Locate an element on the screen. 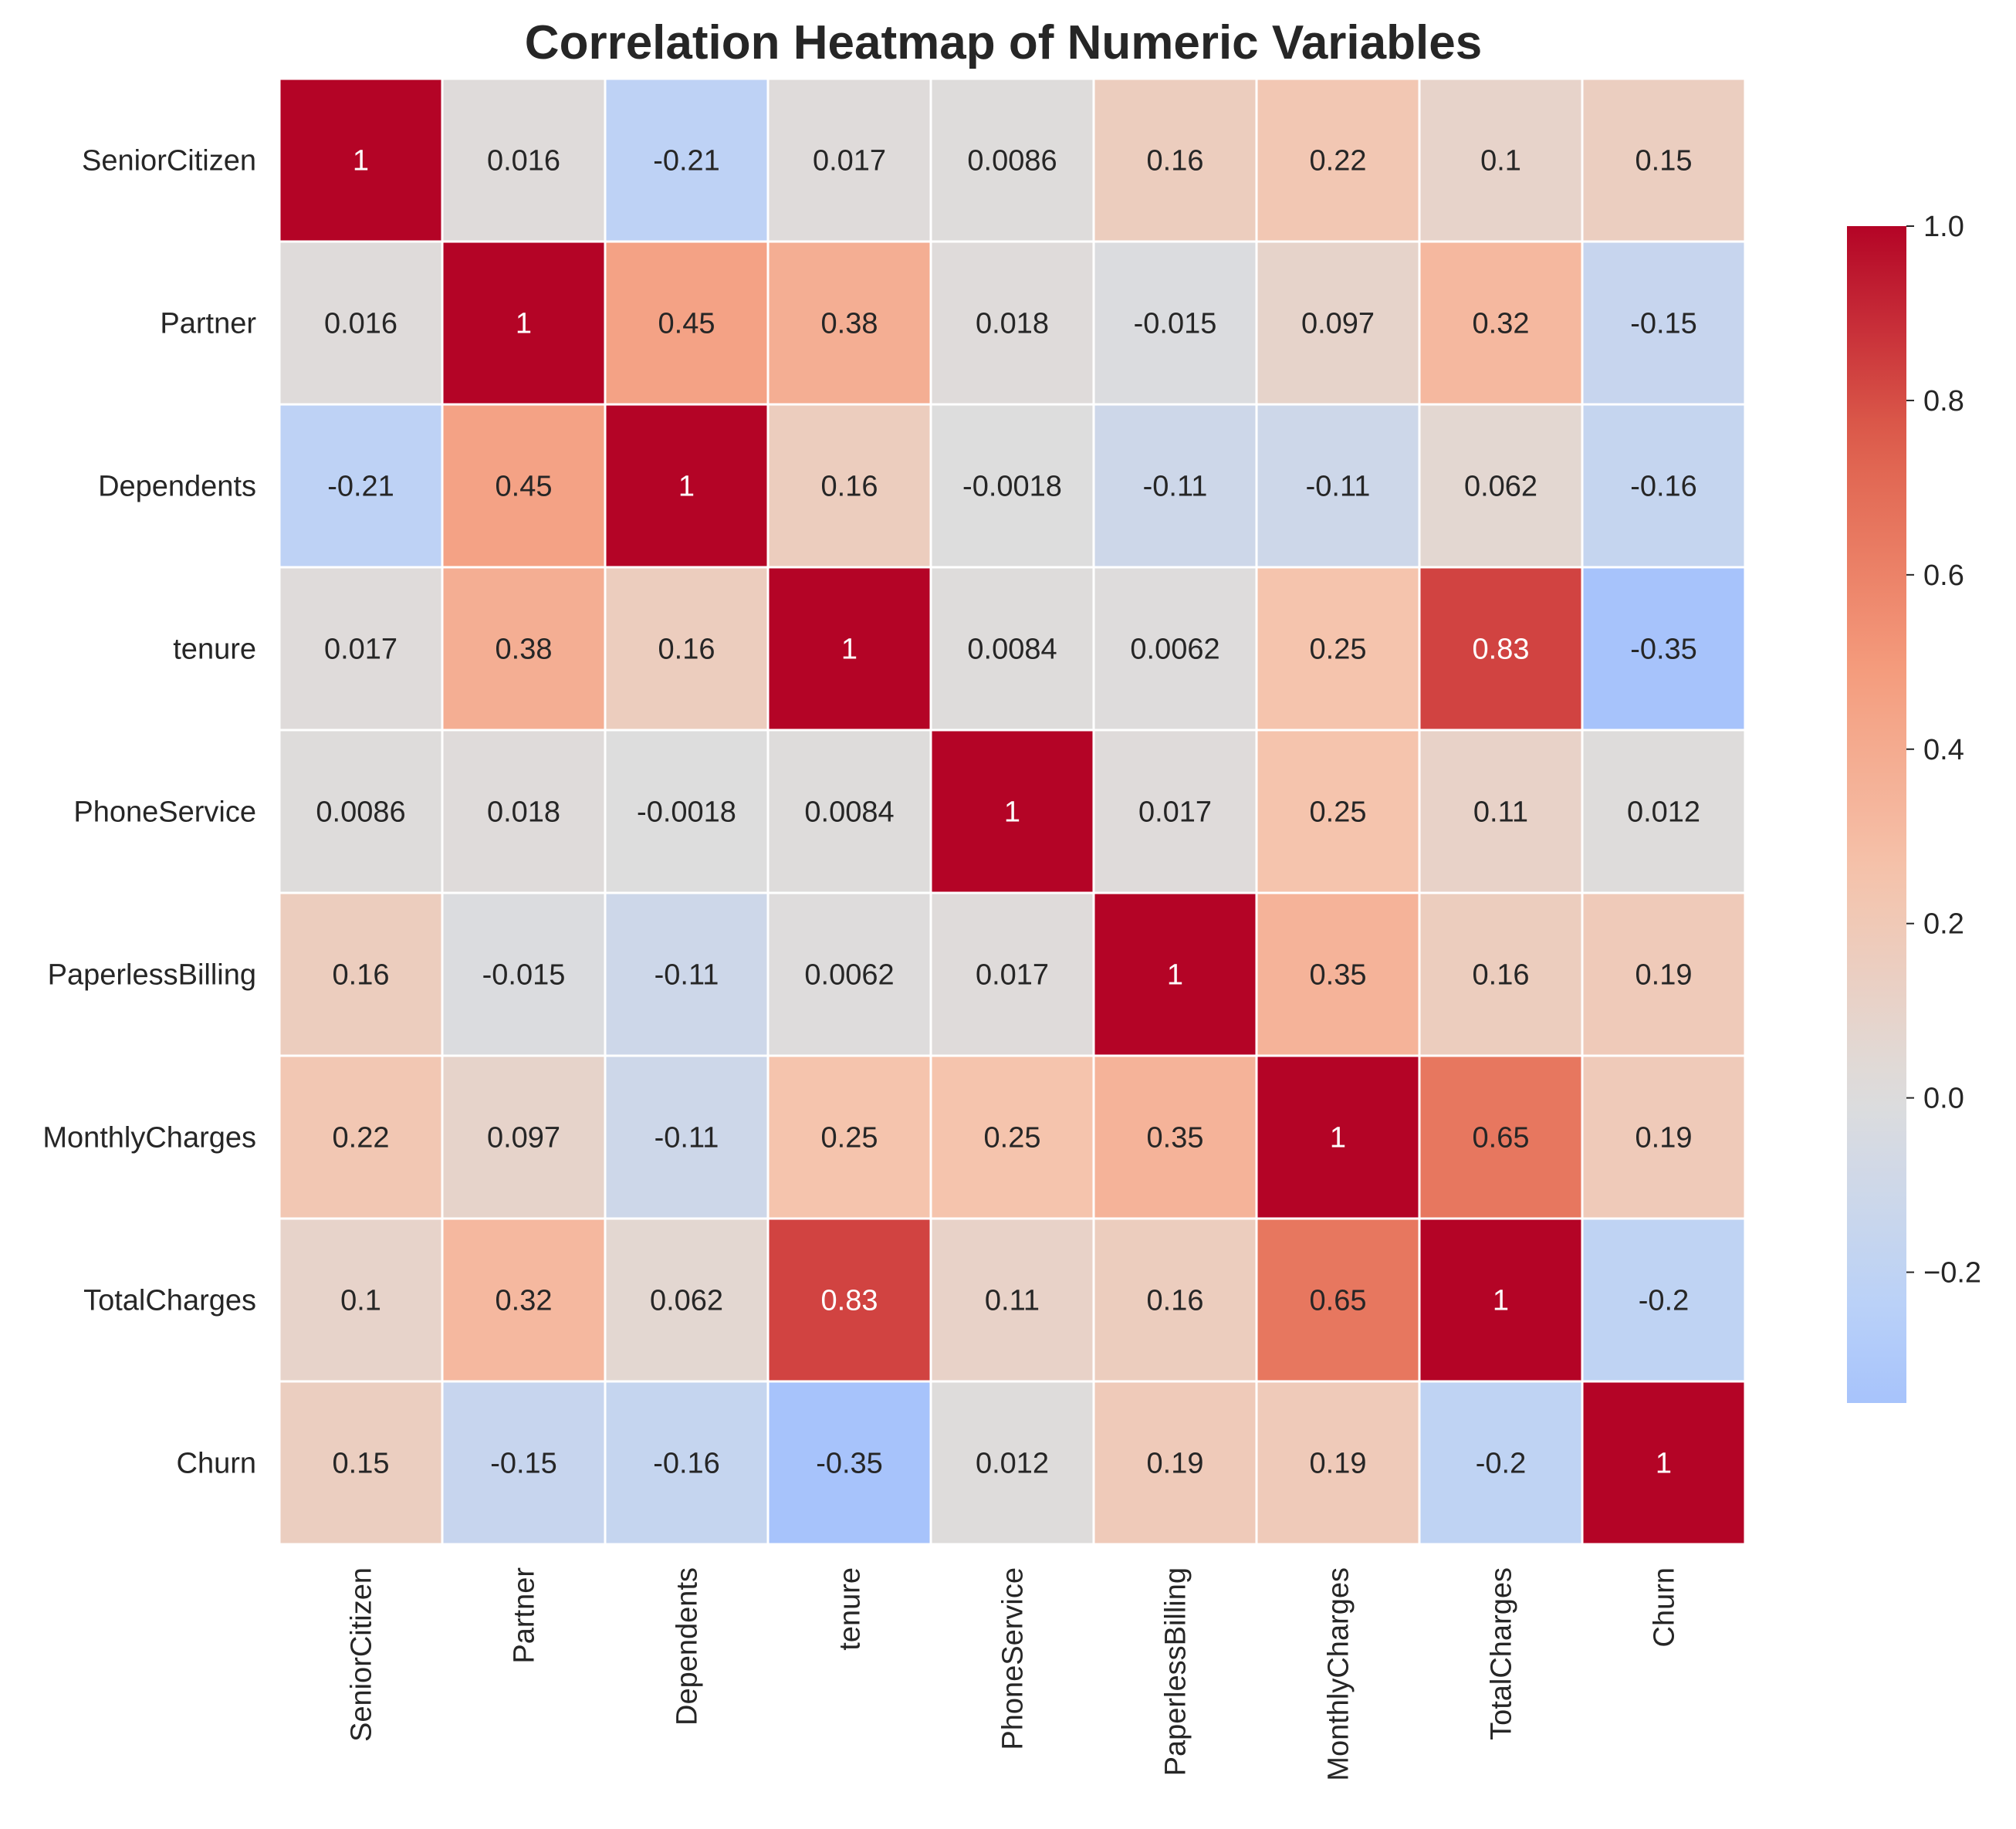 This screenshot has height=1829, width=2016. chart-title: Correlation Heatmap of Numeric Variables is located at coordinates (1003, 42).